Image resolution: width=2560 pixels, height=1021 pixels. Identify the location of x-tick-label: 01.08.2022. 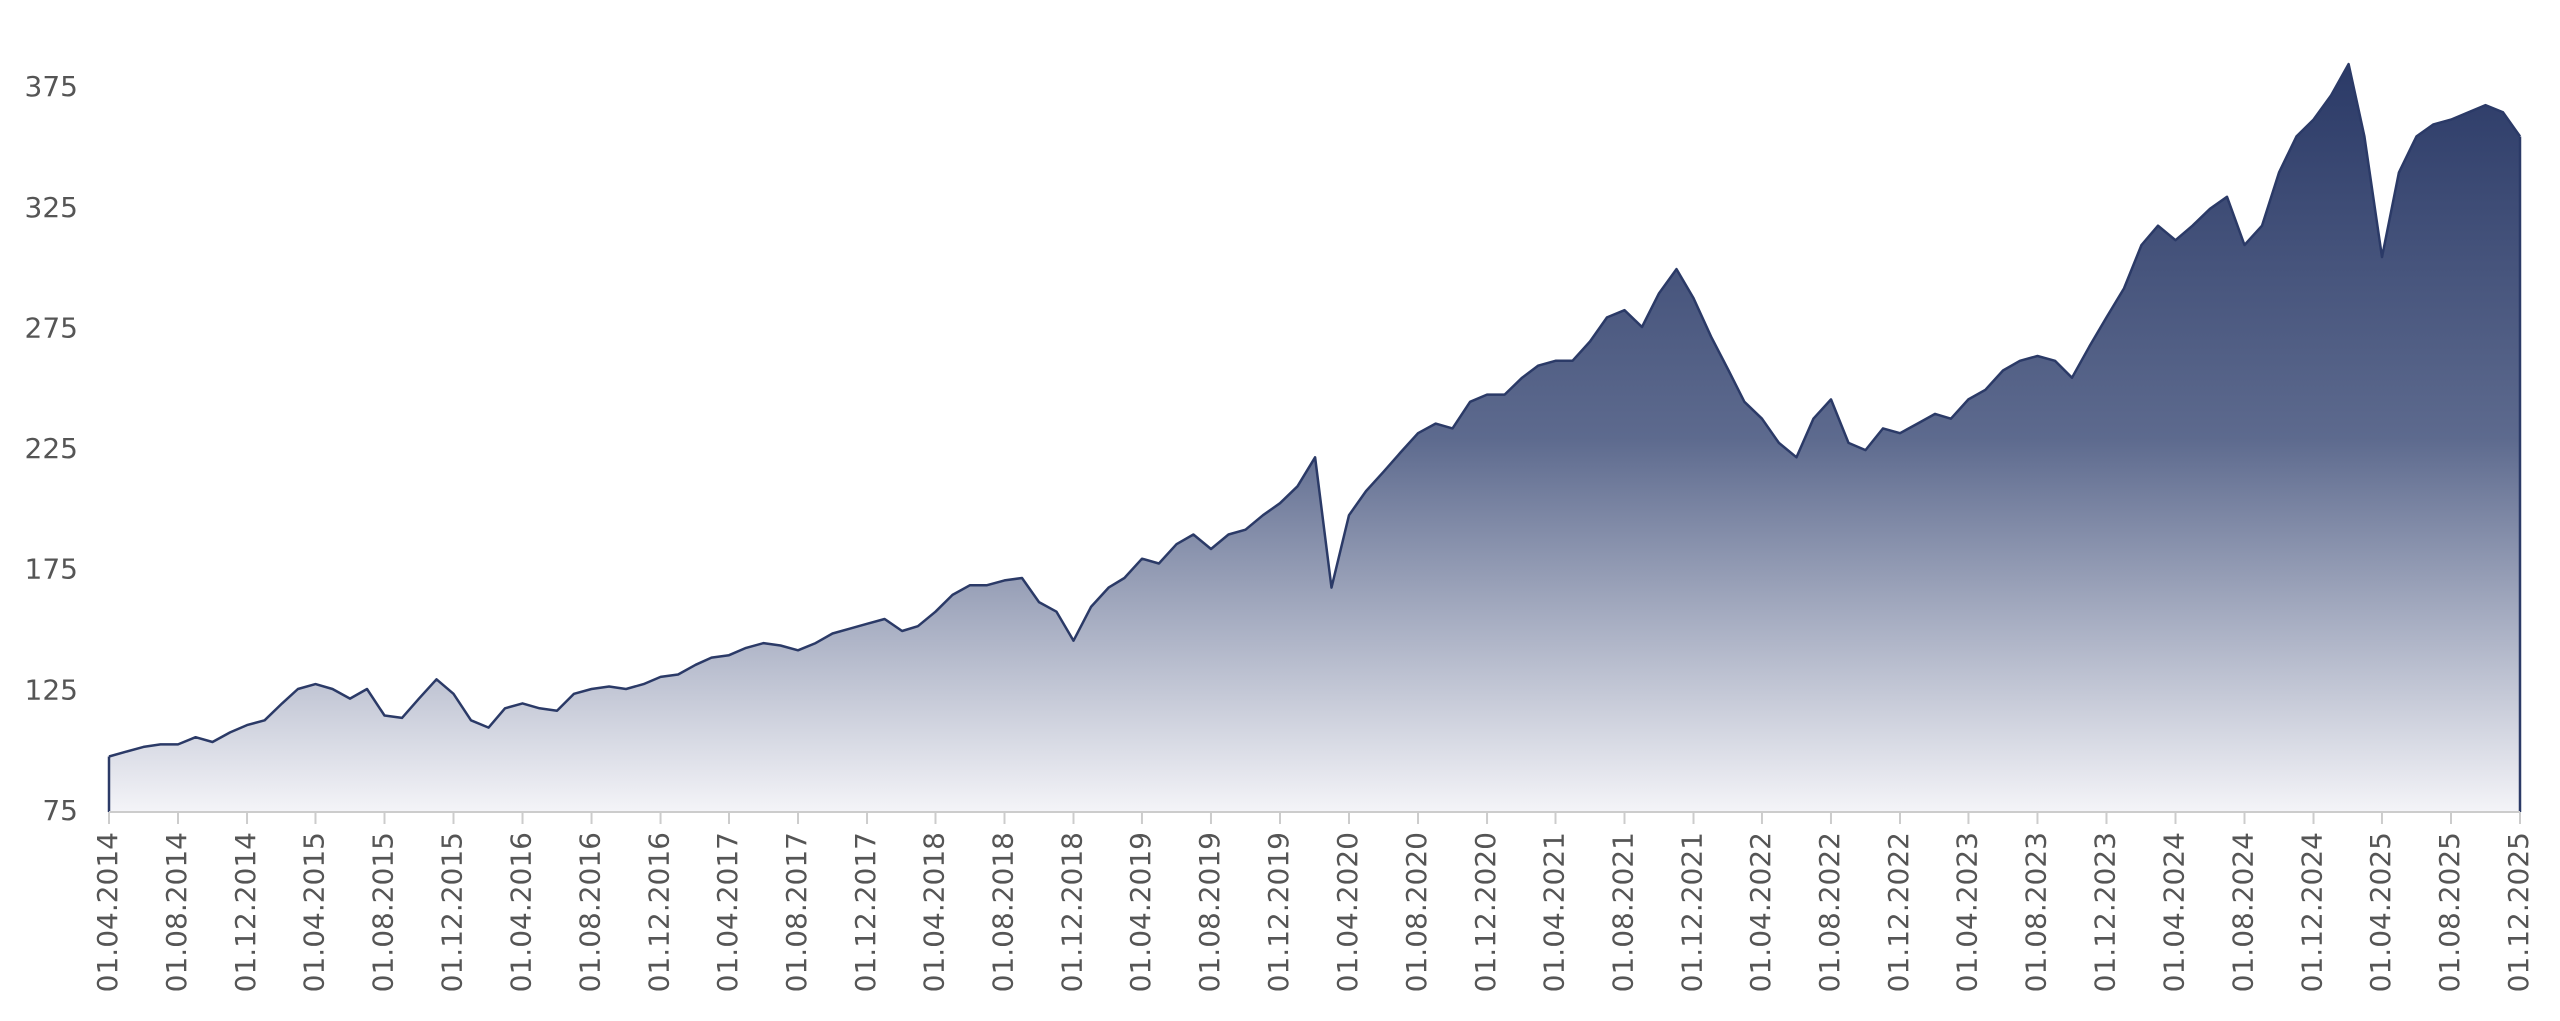
(1829, 912).